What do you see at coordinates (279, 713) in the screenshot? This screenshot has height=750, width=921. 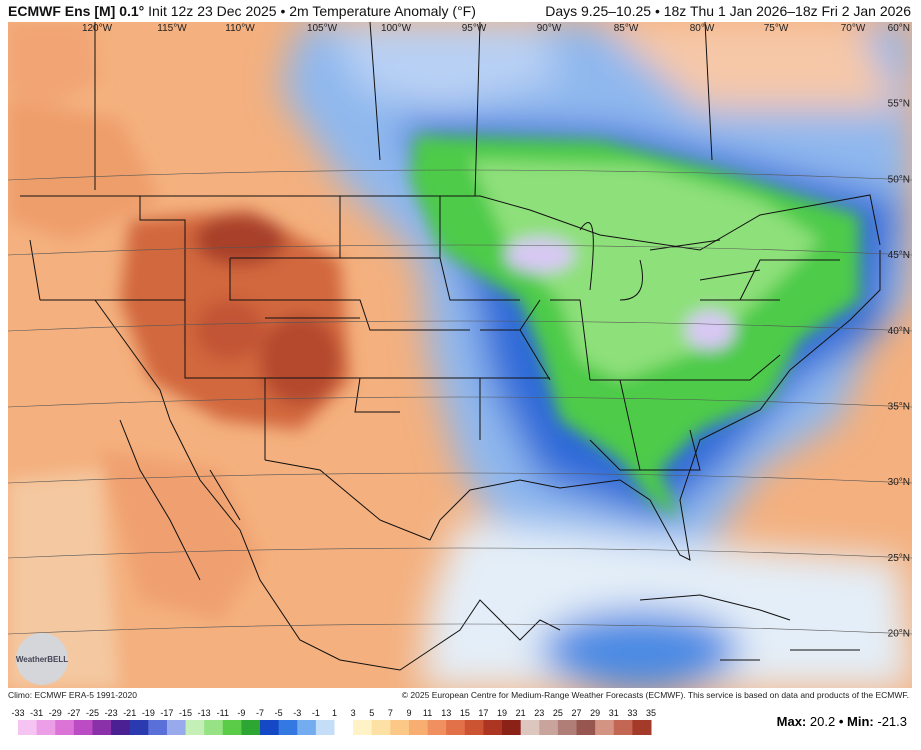 I see `colorbar-label: -5` at bounding box center [279, 713].